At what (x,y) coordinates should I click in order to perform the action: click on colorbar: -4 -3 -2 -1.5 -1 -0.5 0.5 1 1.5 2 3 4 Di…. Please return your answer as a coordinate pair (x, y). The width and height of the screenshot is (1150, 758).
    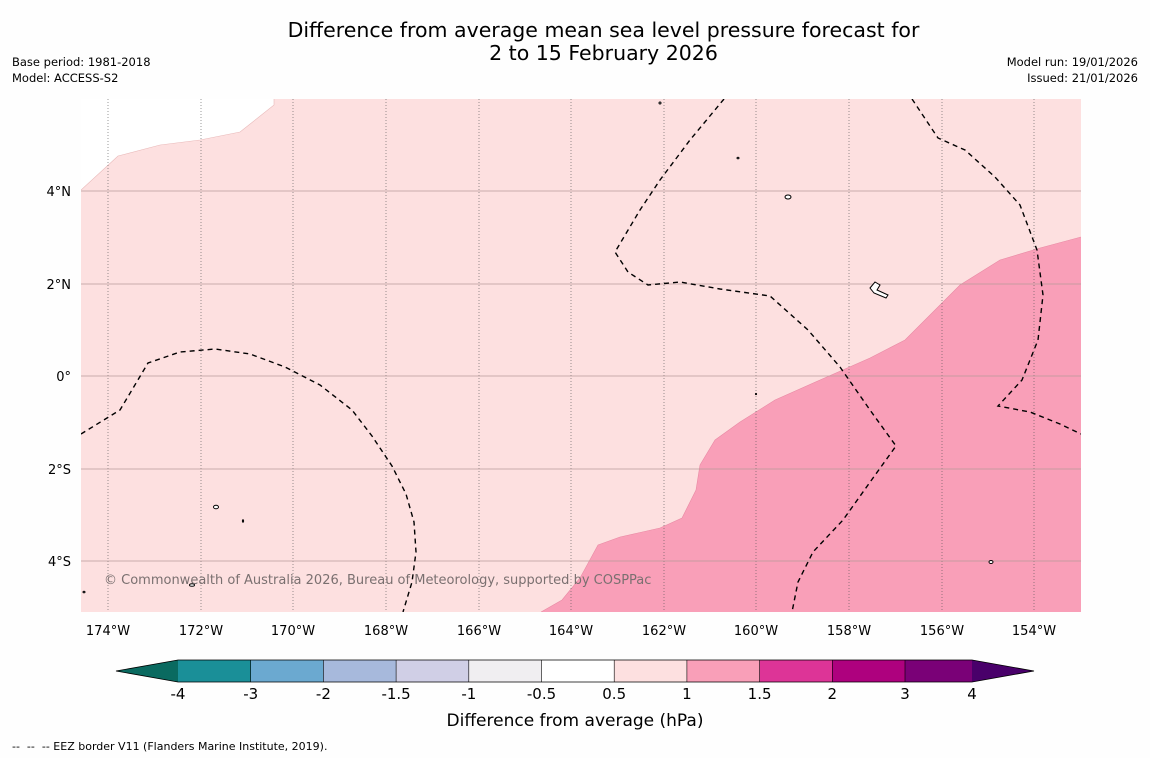
    Looking at the image, I should click on (575, 695).